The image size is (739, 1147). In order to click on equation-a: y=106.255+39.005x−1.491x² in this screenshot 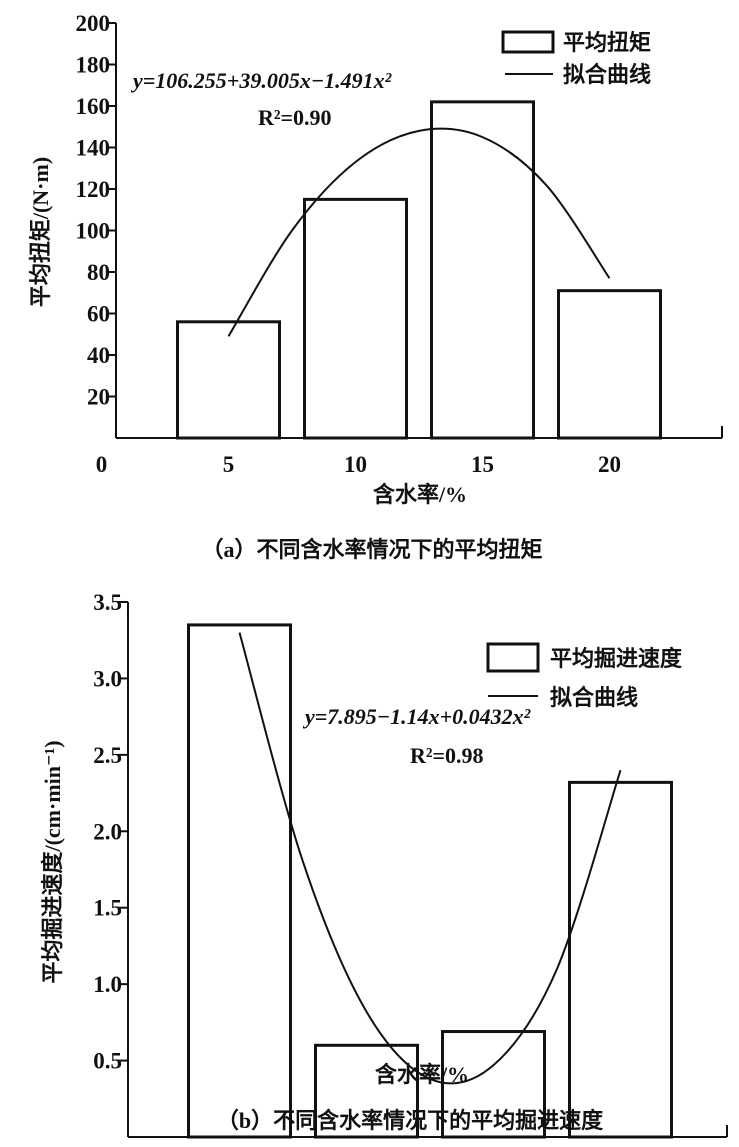, I will do `click(261, 80)`.